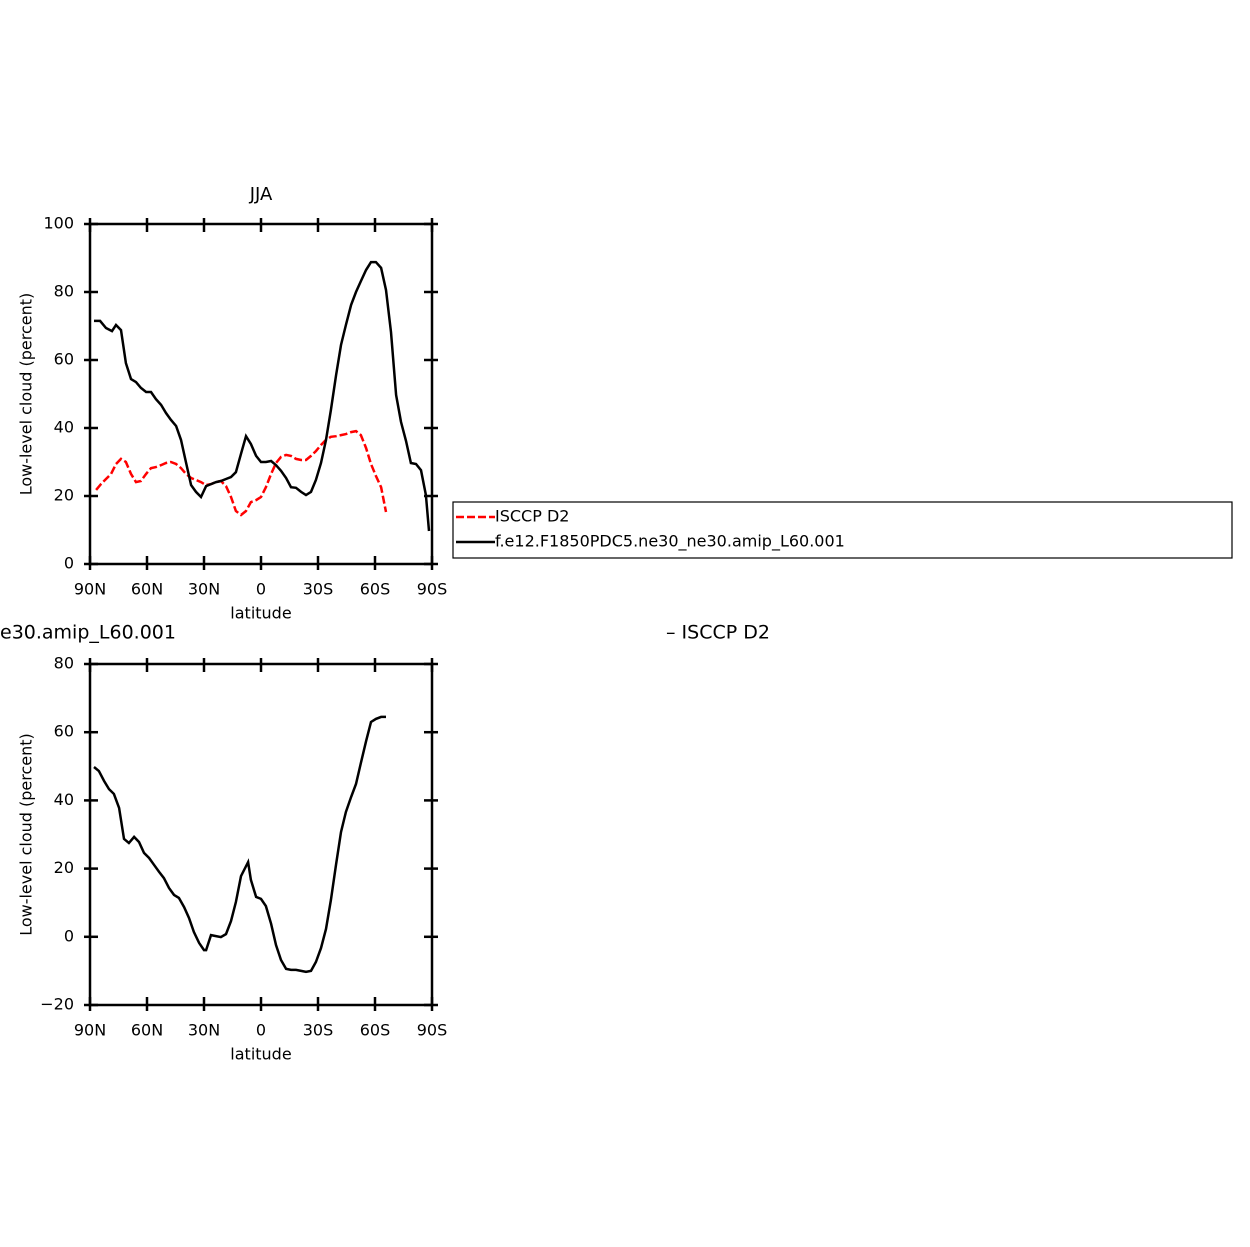  I want to click on legend-label: f.e12.F1850PDC5.ne30_ne30.amip_L60.001, so click(670, 542).